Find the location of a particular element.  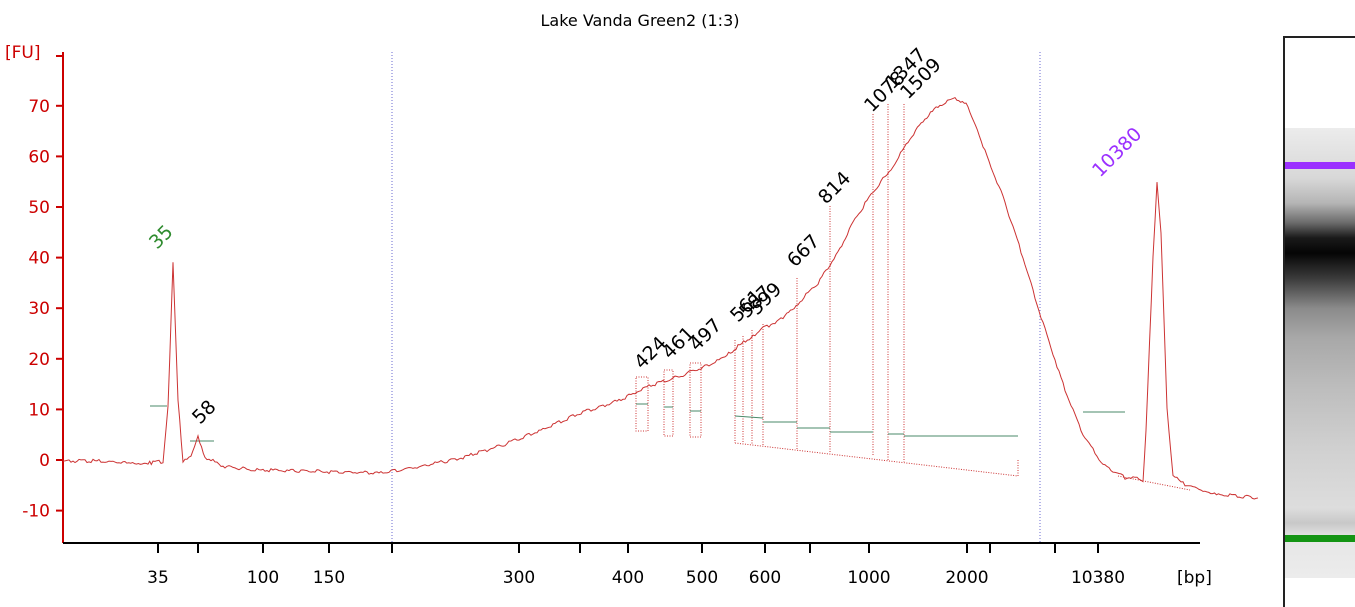

y-axis-label: [FU] is located at coordinates (23, 53).